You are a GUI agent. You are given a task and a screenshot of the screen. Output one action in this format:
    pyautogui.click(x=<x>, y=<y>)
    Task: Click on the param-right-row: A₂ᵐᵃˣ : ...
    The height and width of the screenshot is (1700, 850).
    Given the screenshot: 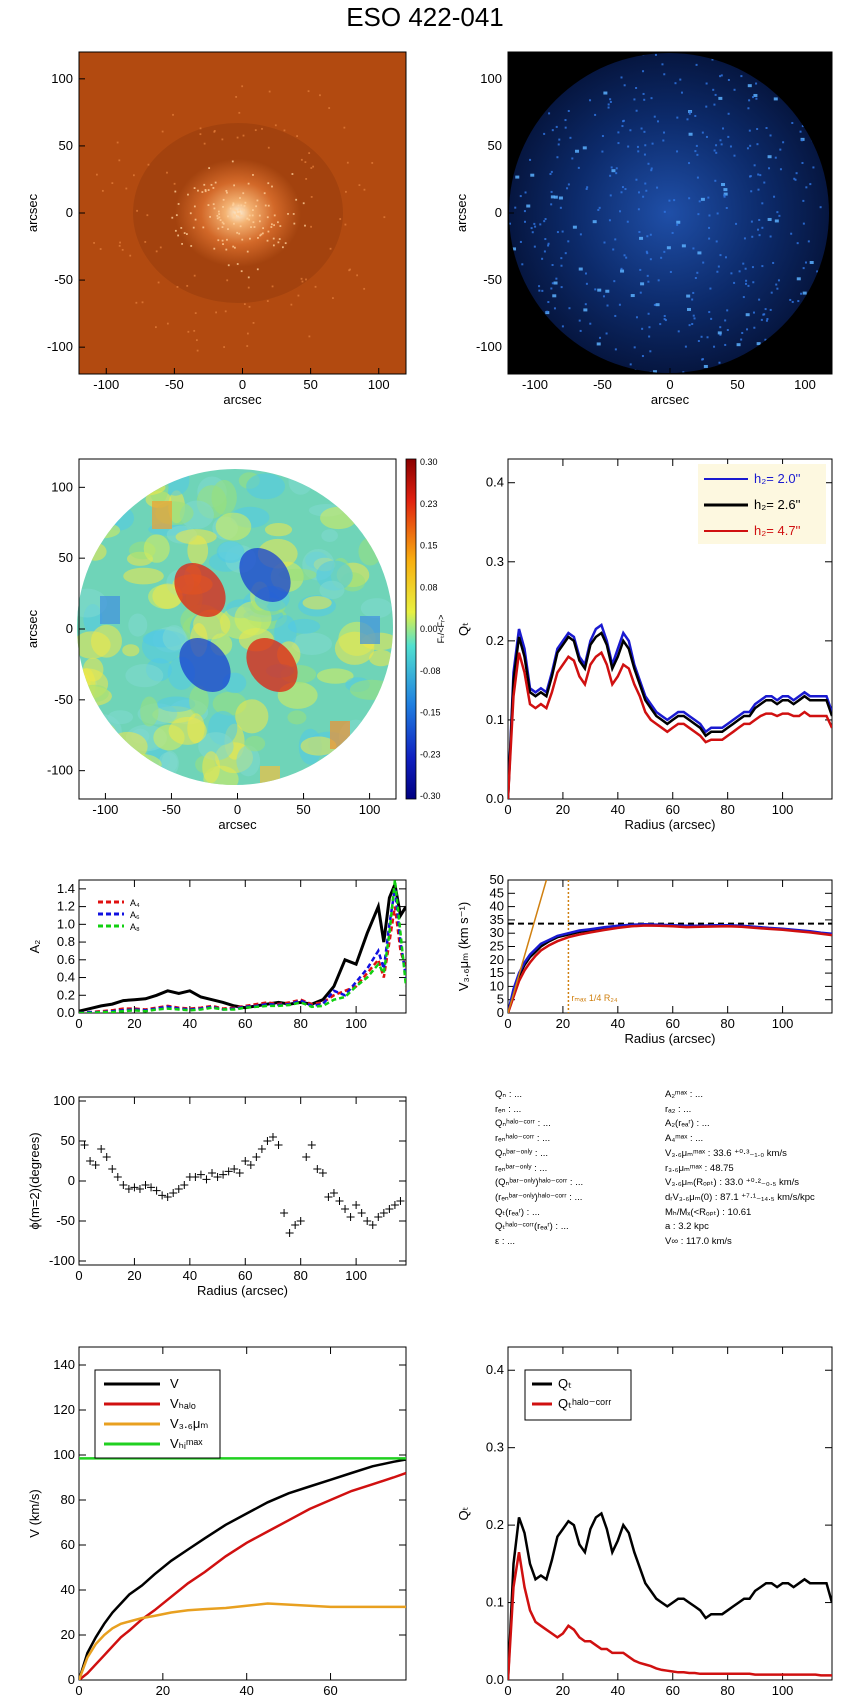 What is the action you would take?
    pyautogui.click(x=684, y=1094)
    